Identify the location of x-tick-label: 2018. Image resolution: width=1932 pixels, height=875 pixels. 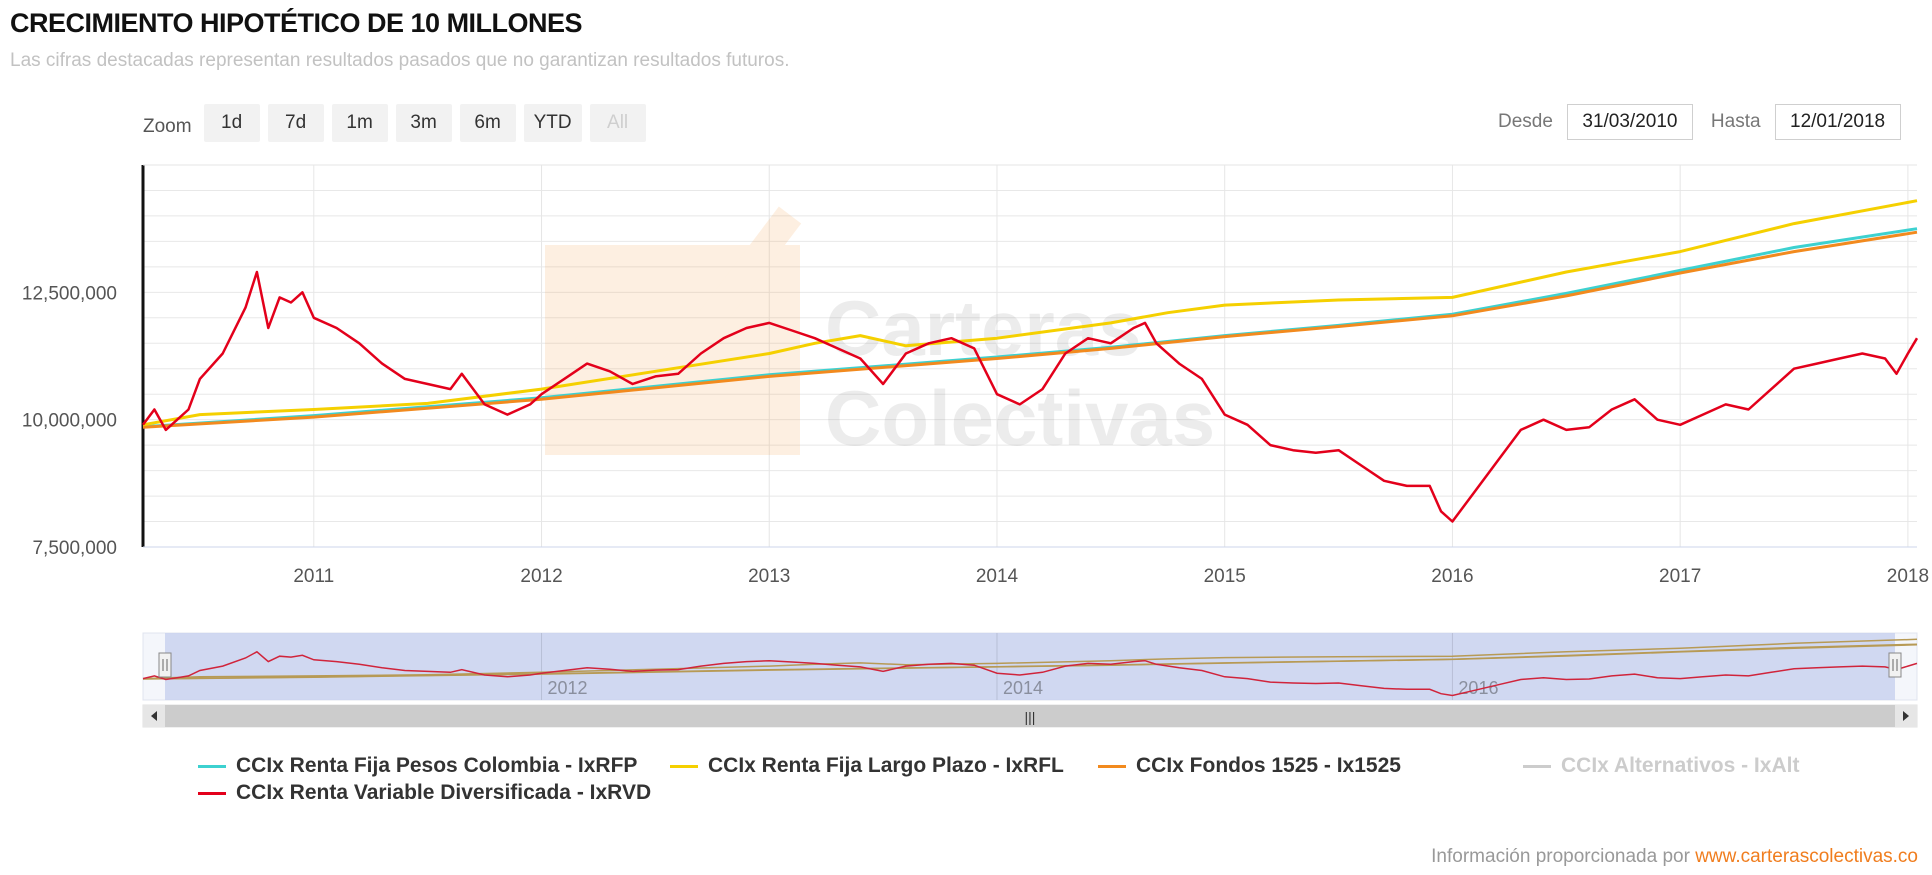
(1908, 576).